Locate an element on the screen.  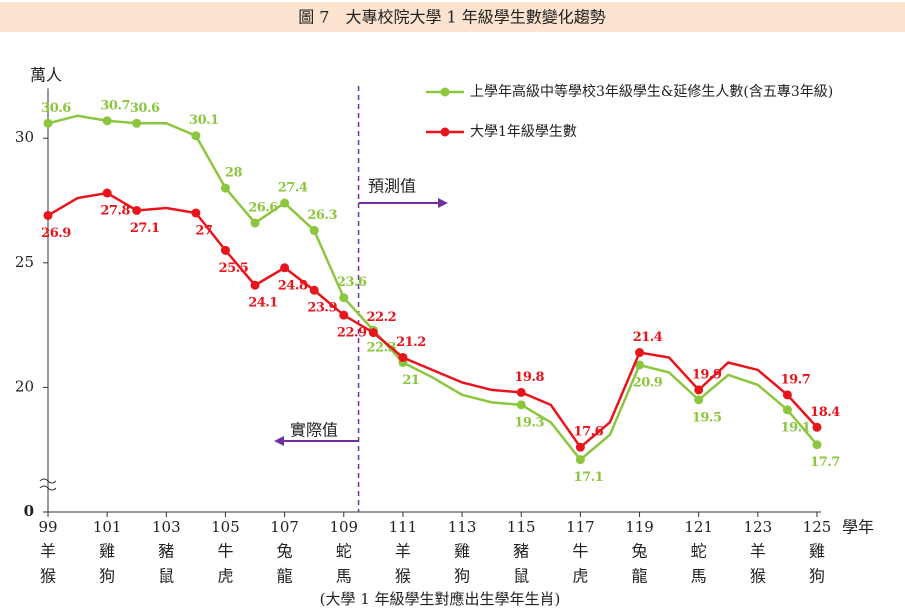
data-label: 21 is located at coordinates (410, 380).